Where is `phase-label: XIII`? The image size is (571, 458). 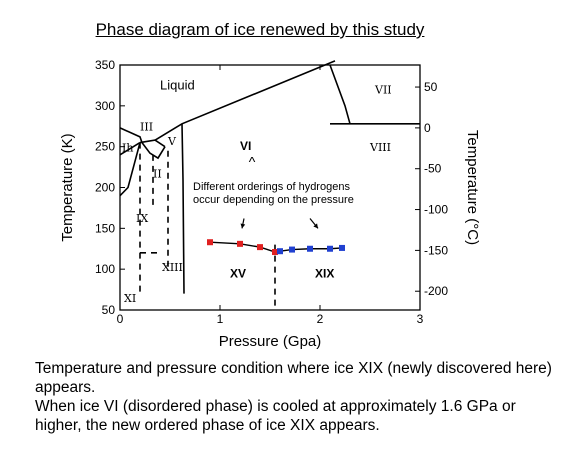 phase-label: XIII is located at coordinates (172, 267).